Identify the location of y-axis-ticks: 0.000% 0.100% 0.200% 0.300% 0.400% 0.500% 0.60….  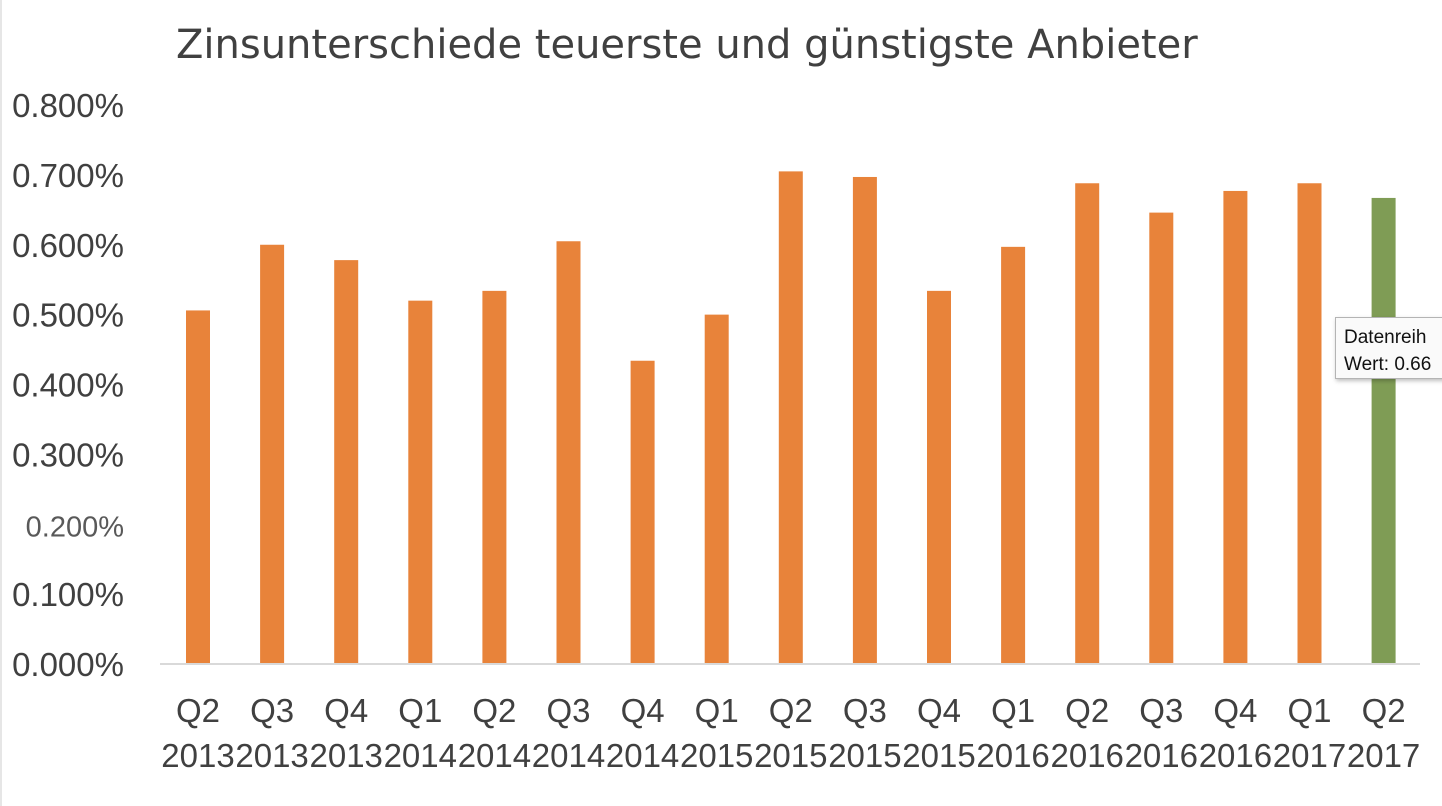
(68, 385).